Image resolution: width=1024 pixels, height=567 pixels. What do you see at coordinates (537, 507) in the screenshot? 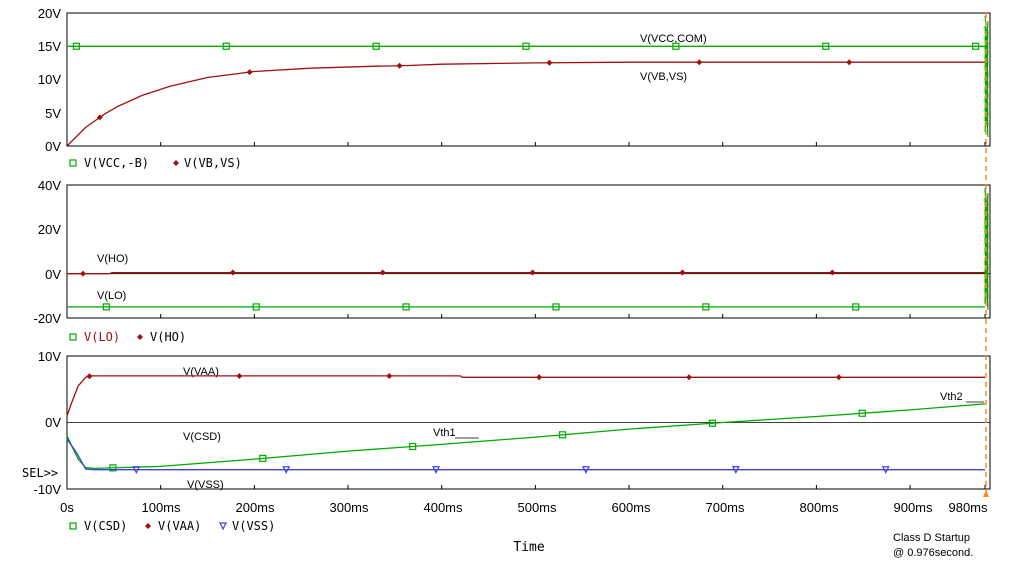
I see `xtick-5: 500ms` at bounding box center [537, 507].